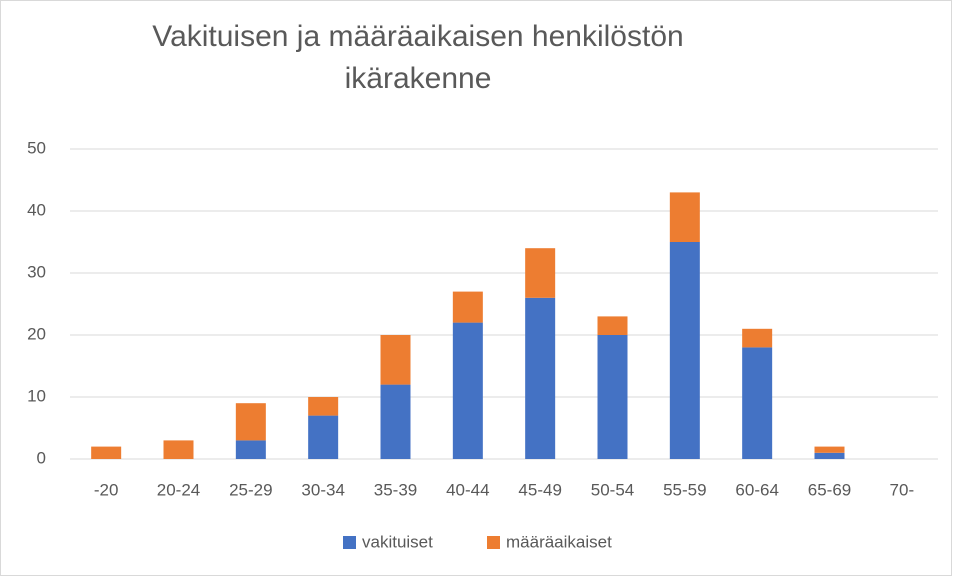  I want to click on legend-label: vakituiset, so click(397, 541).